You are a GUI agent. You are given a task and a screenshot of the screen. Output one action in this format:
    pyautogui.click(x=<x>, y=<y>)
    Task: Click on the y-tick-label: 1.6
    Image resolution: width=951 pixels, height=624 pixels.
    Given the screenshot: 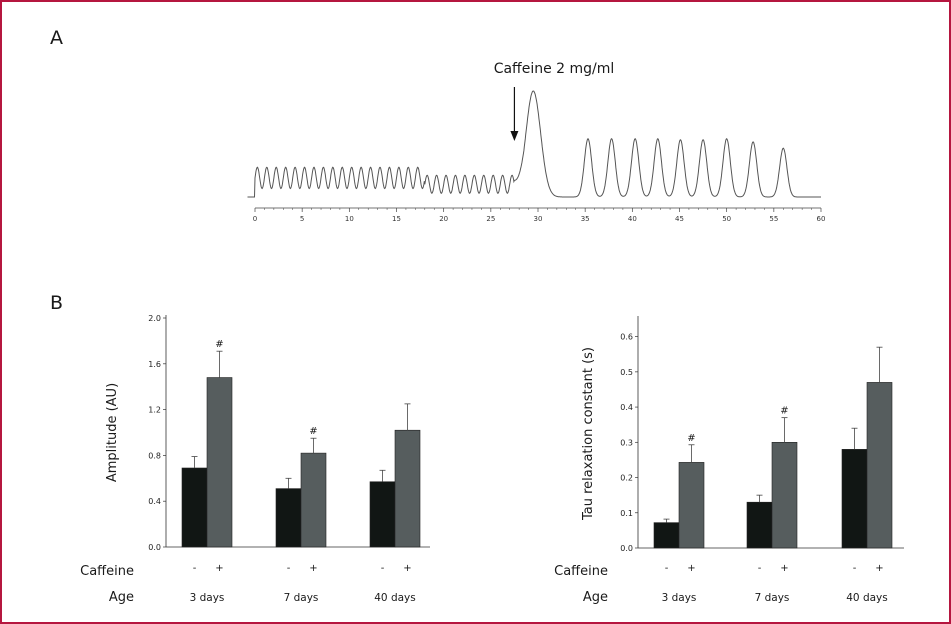 What is the action you would take?
    pyautogui.click(x=154, y=364)
    